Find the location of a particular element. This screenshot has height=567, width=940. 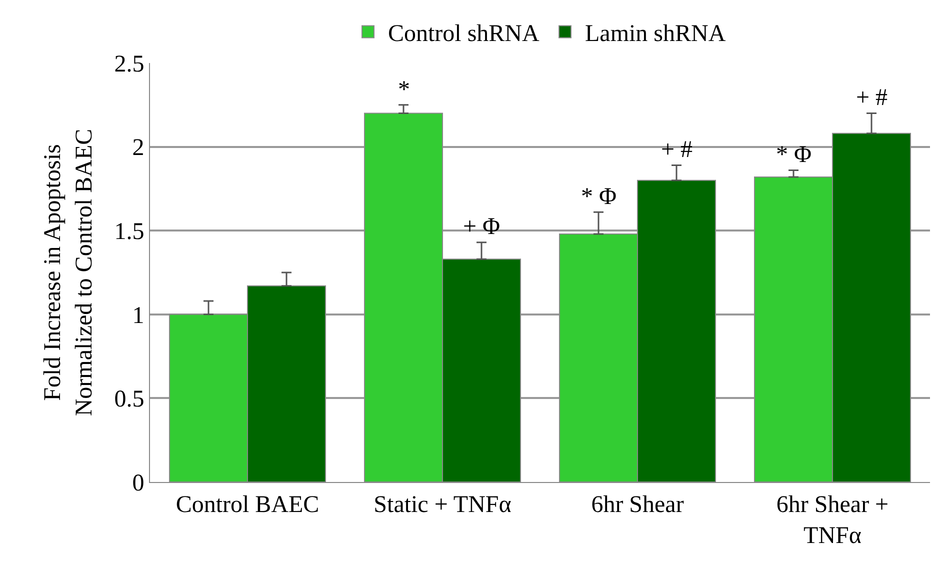

y-tick-label: 2.5 is located at coordinates (129, 64).